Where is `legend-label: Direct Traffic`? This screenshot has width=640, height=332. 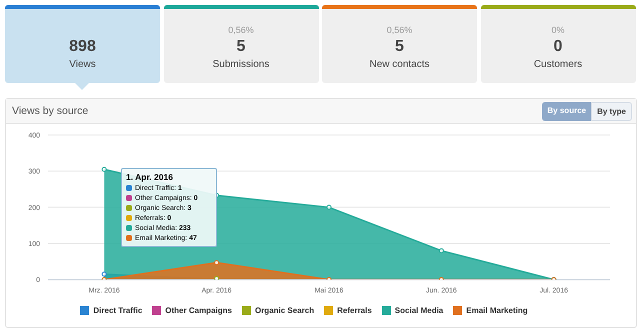 legend-label: Direct Traffic is located at coordinates (117, 310).